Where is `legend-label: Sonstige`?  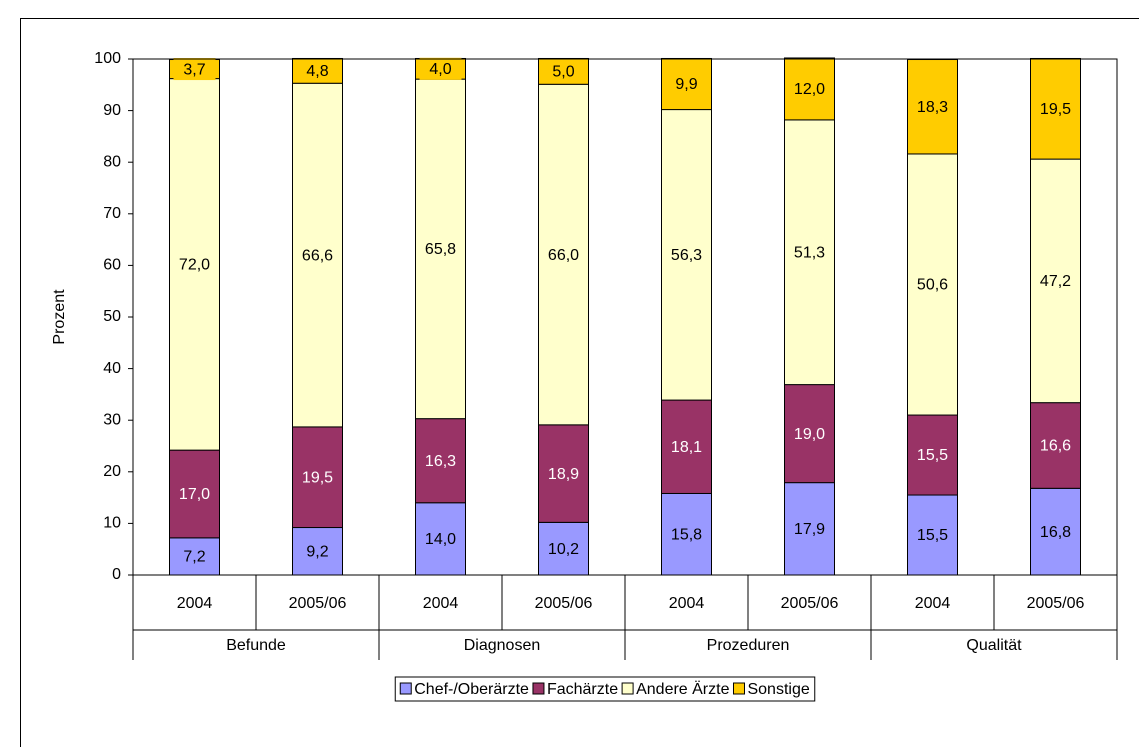
legend-label: Sonstige is located at coordinates (778, 689).